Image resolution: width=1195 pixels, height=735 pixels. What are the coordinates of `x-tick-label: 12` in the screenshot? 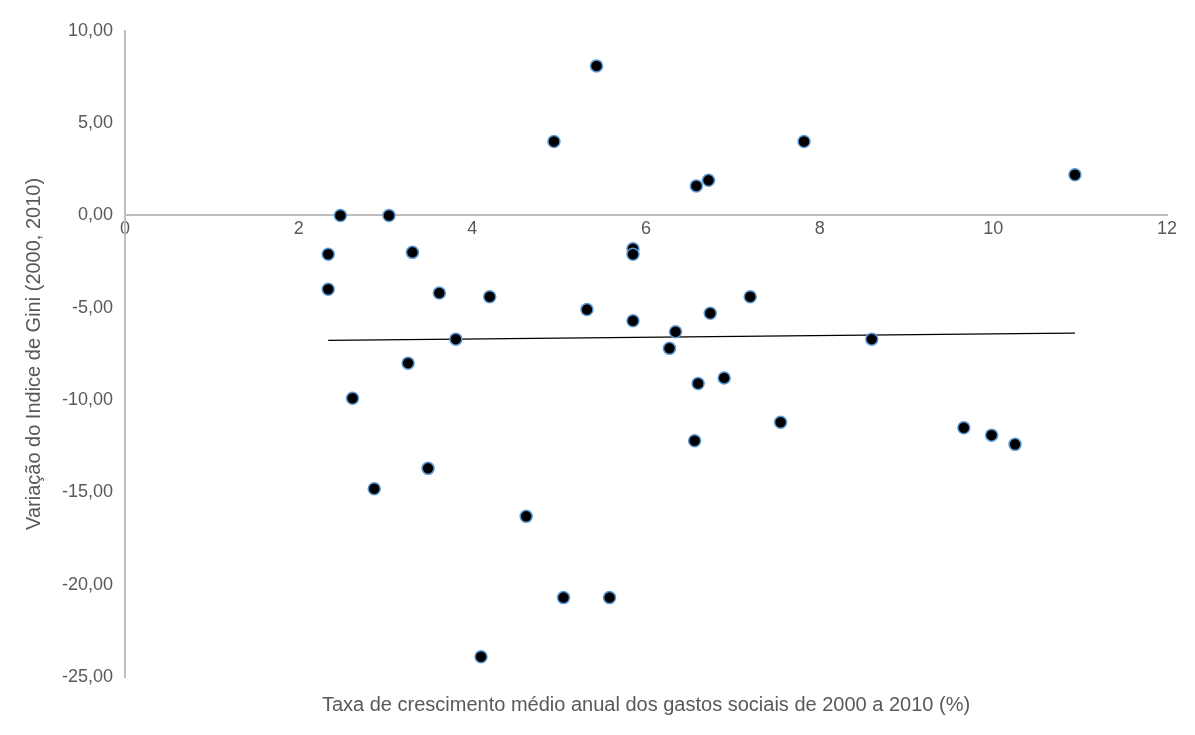 It's located at (1167, 228).